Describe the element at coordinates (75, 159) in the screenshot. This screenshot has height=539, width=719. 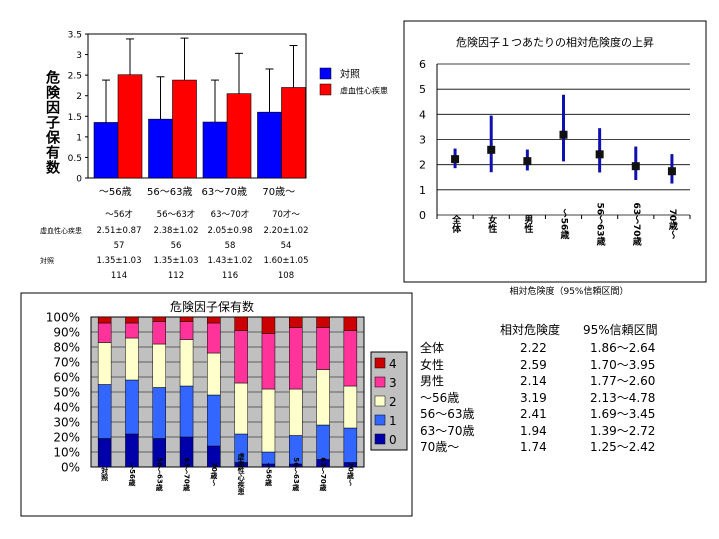
I see `y-tick-label: 0.5` at that location.